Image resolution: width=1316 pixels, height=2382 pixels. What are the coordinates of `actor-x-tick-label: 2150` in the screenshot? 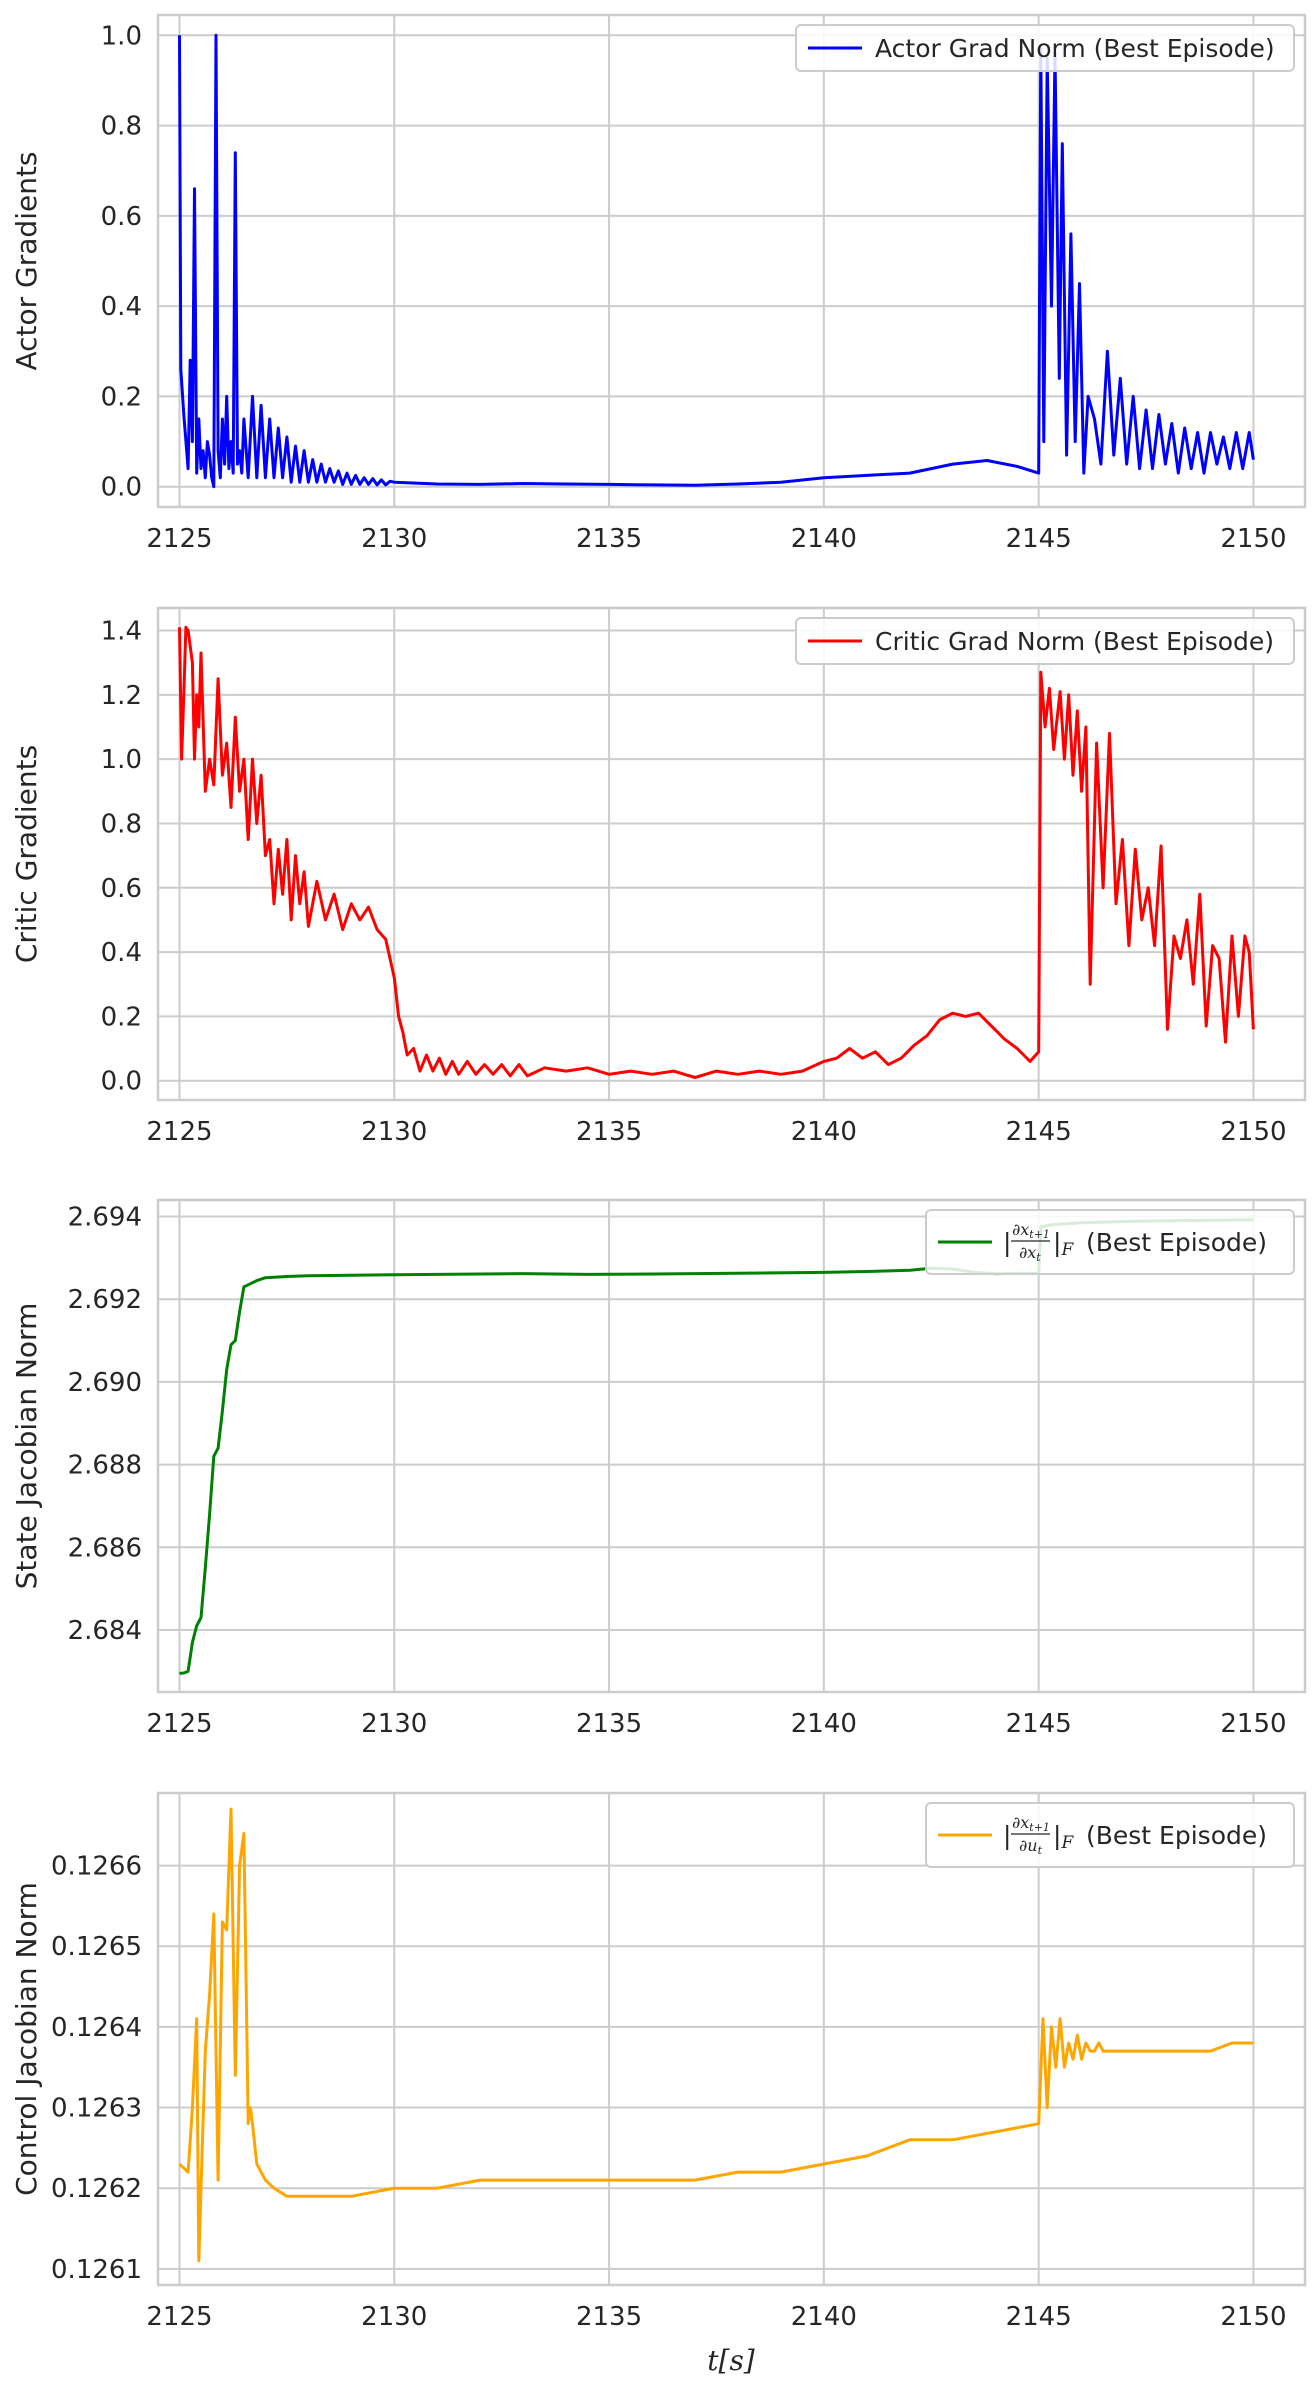 It's located at (1253, 539).